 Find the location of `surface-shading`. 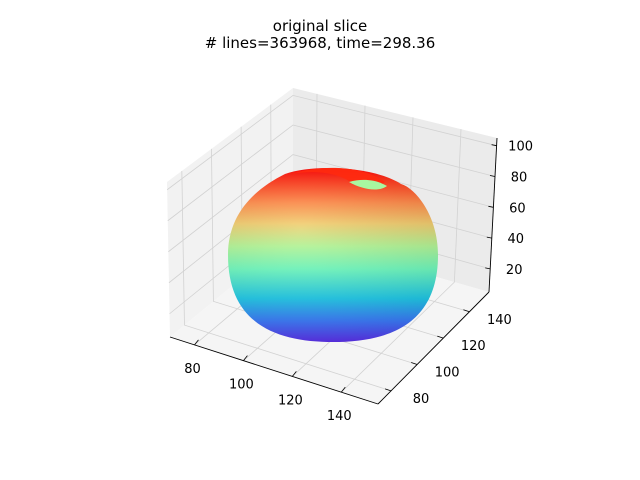

surface-shading is located at coordinates (333, 255).